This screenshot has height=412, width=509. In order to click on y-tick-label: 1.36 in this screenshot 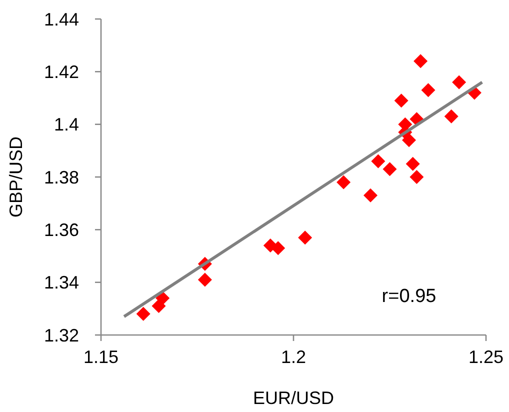, I will do `click(61, 230)`.